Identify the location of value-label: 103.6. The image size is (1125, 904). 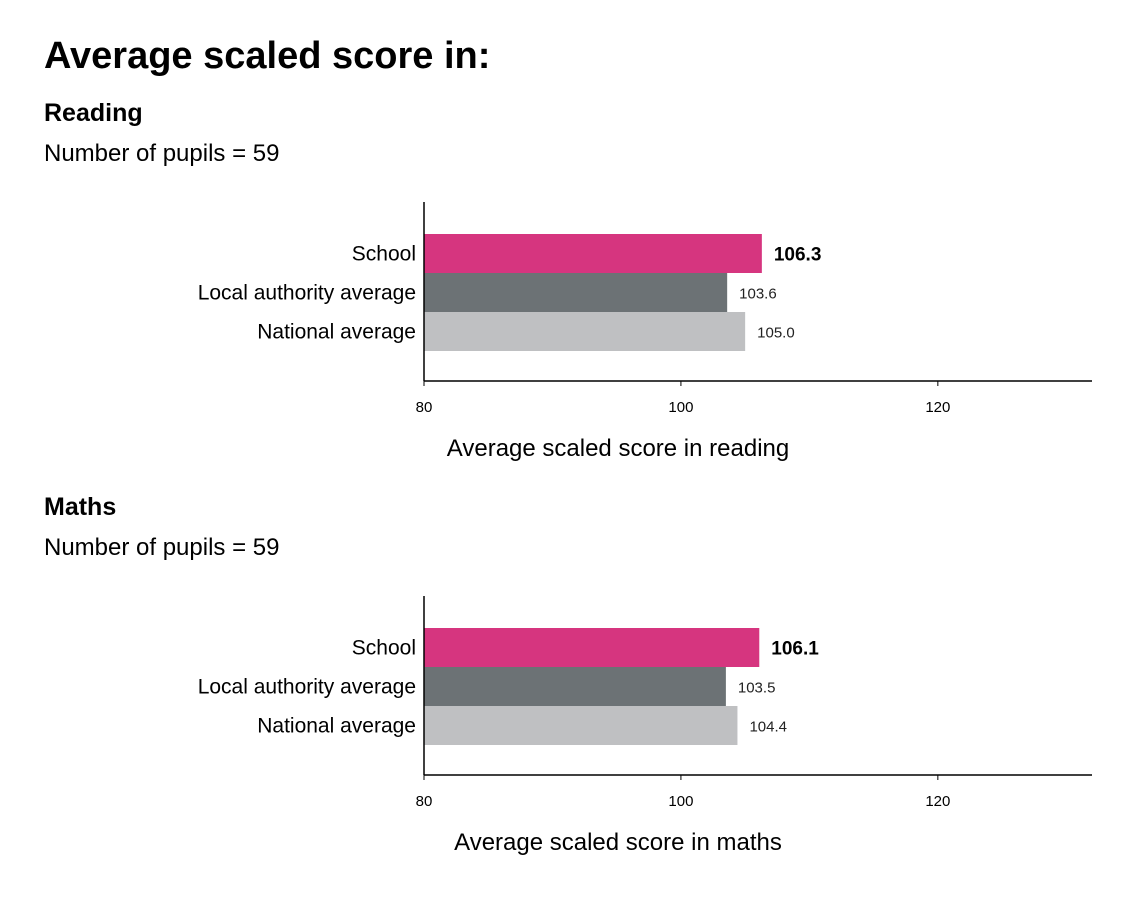
(758, 294).